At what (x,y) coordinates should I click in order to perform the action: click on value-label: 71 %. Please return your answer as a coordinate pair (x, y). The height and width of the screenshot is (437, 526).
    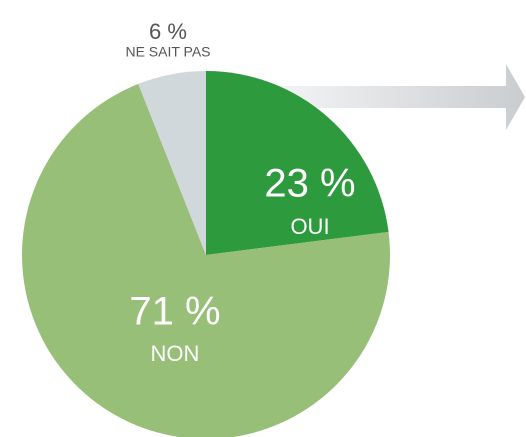
    Looking at the image, I should click on (174, 312).